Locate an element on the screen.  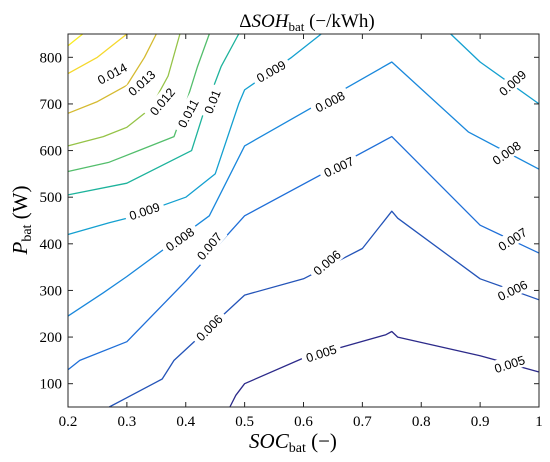
x-tick-label: 0.6 is located at coordinates (303, 422).